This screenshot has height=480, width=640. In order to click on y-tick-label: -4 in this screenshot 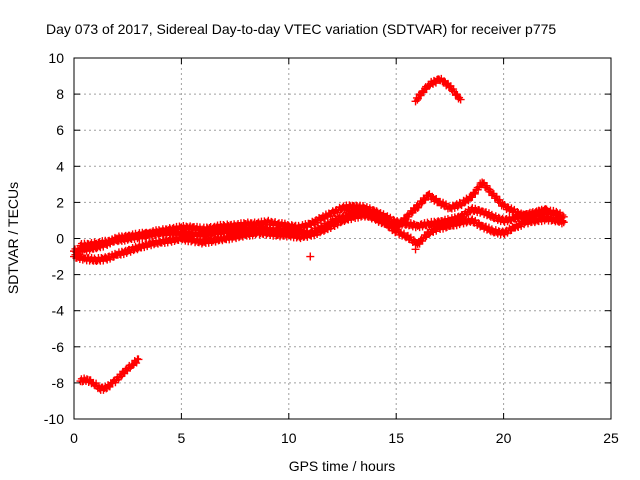, I will do `click(58, 311)`.